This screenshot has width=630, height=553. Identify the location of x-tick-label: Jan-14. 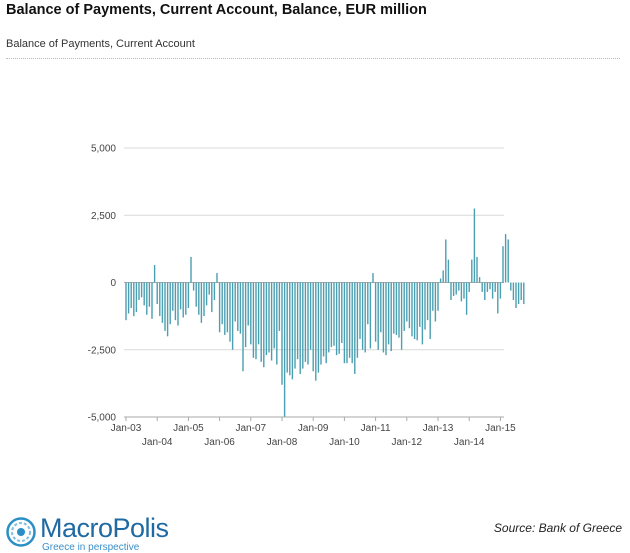
(469, 442).